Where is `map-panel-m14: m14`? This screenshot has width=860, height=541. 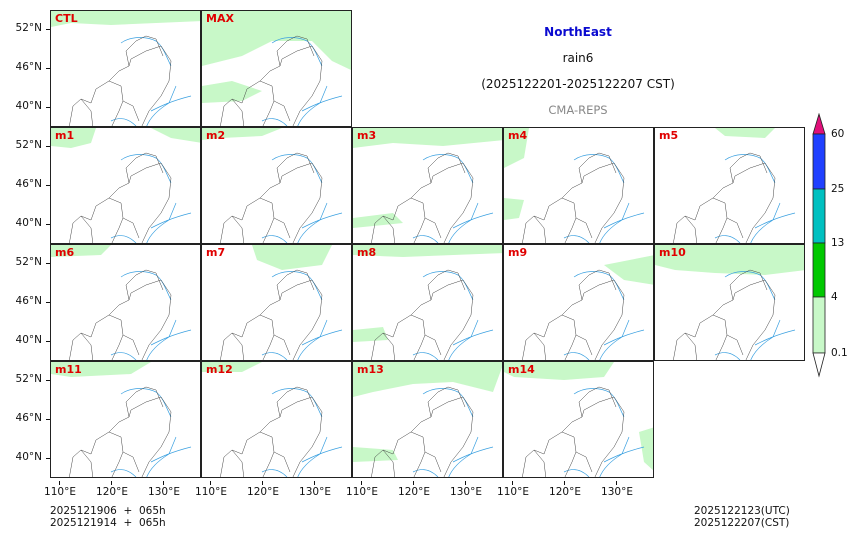 map-panel-m14: m14 is located at coordinates (578, 419).